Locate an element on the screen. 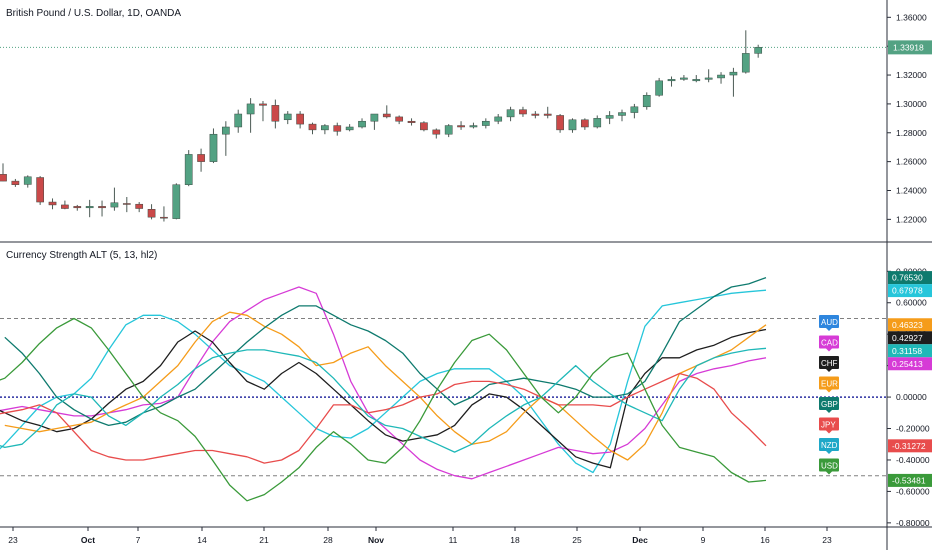  time-axis-tick-label: 16 is located at coordinates (765, 540).